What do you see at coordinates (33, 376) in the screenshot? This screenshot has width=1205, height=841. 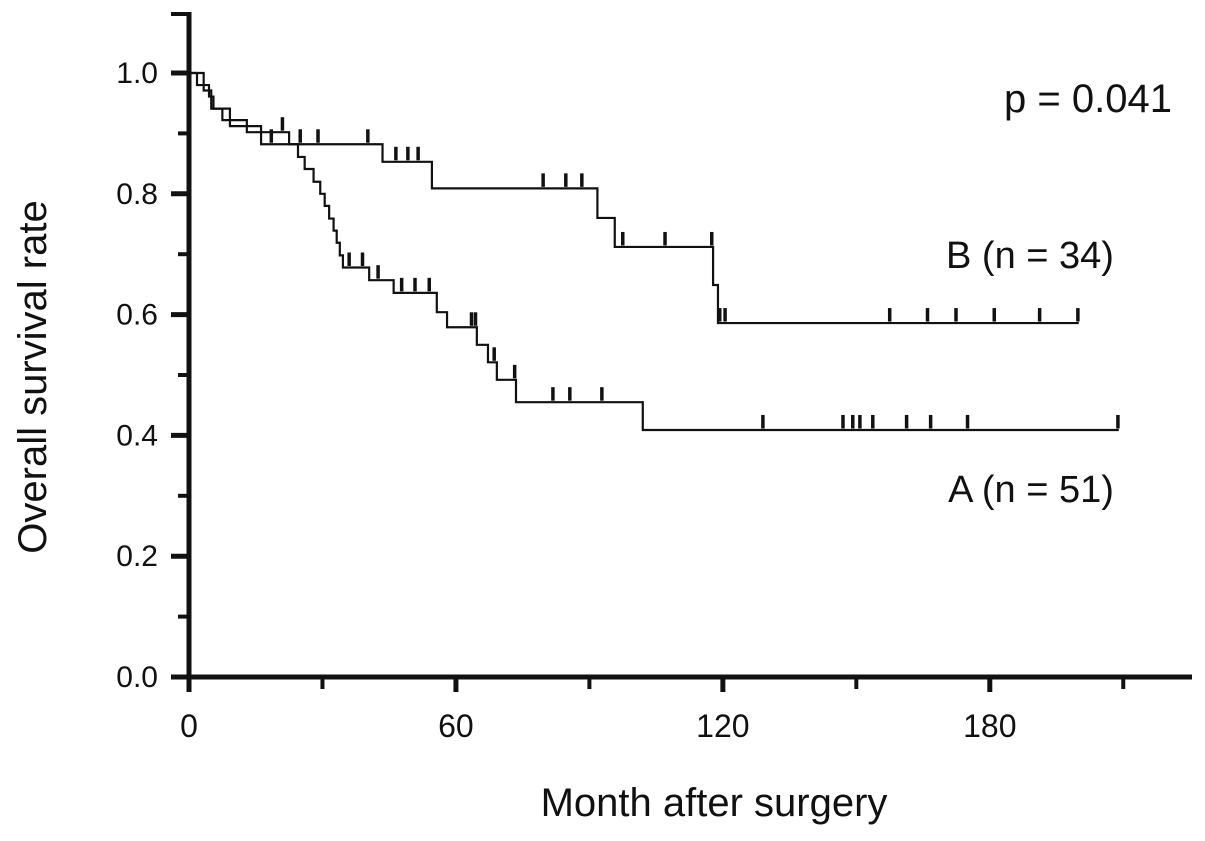 I see `y-axis-title: Overall survival rate` at bounding box center [33, 376].